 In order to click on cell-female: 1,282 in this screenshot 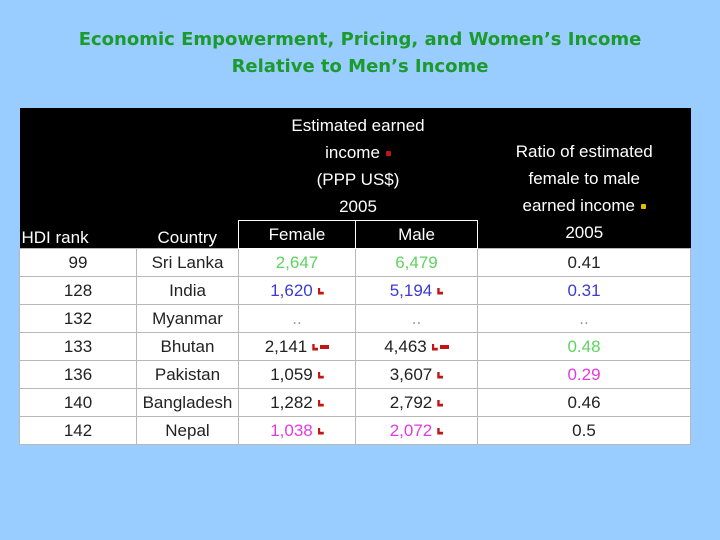, I will do `click(297, 402)`.